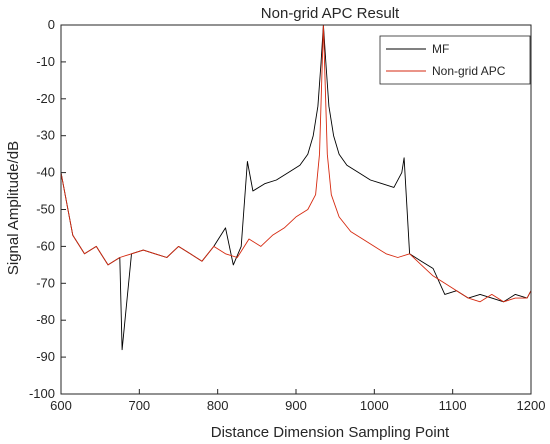  What do you see at coordinates (45, 356) in the screenshot?
I see `y-tick-label: -90` at bounding box center [45, 356].